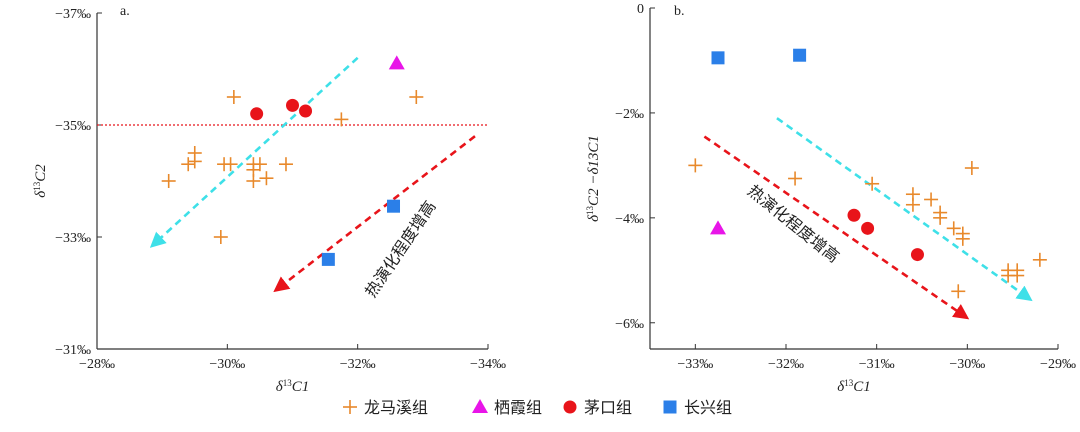  Describe the element at coordinates (350, 407) in the screenshot. I see `legend-marker-plus` at that location.